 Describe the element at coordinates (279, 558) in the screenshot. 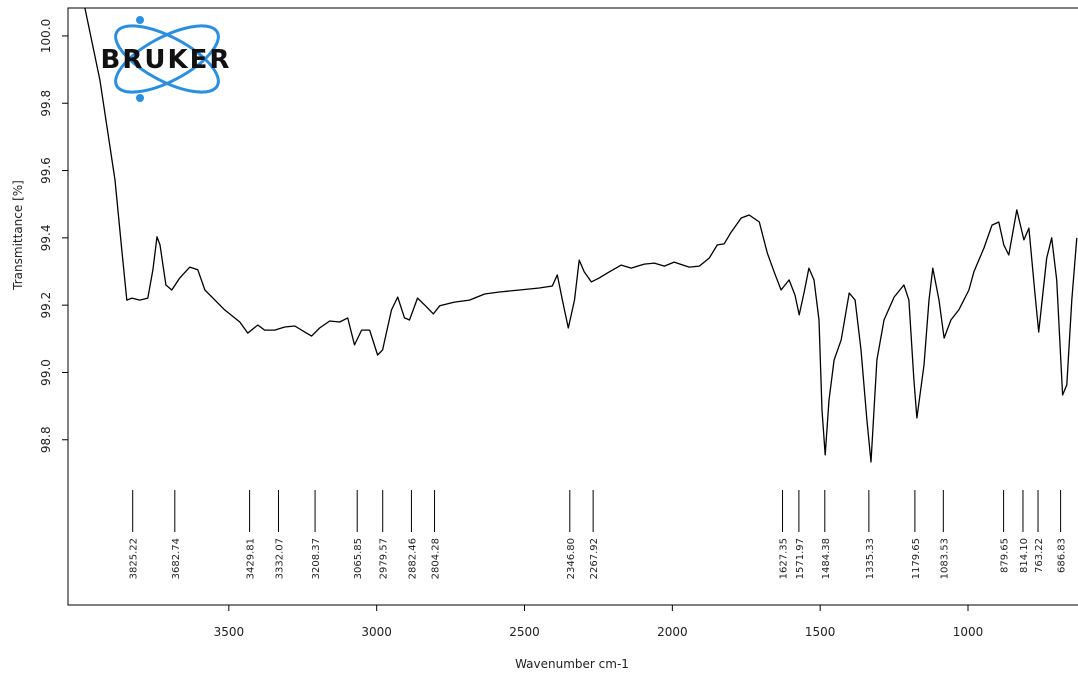

I see `peak-label: 3332.07` at that location.